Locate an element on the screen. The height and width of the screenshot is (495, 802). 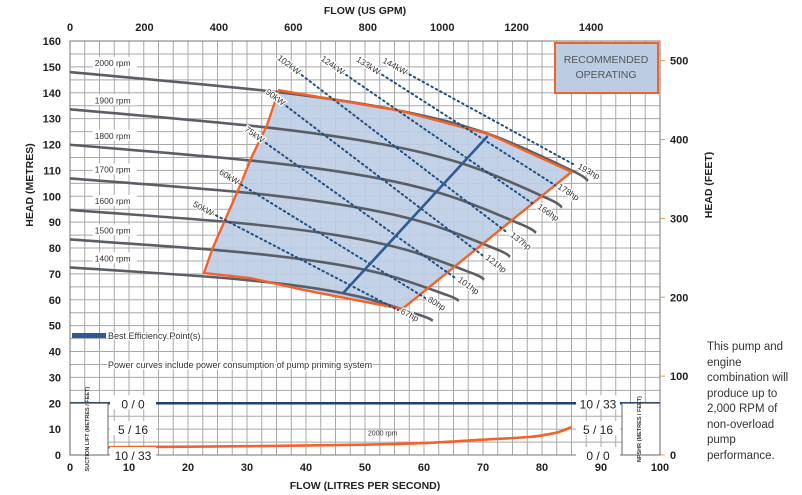
npshr-label: 5 / 16 is located at coordinates (598, 430).